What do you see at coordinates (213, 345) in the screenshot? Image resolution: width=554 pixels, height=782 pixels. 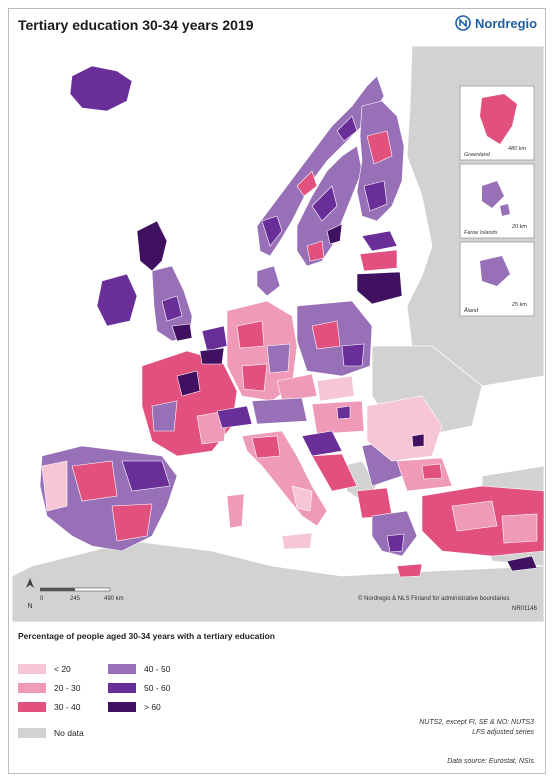 I see `benelux` at bounding box center [213, 345].